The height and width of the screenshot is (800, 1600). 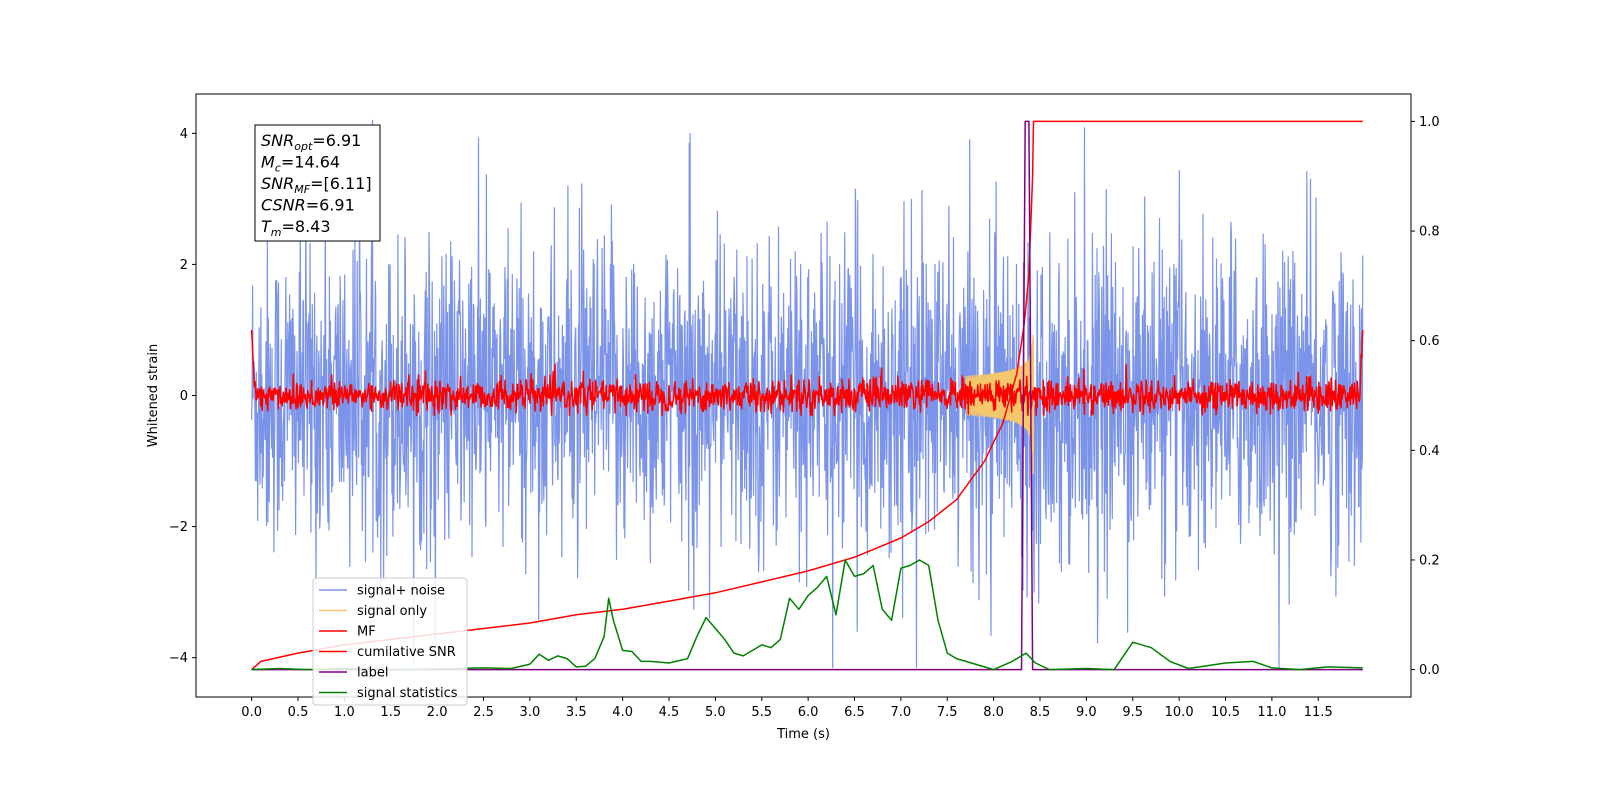 I want to click on y-right-tick-label: 1.0, so click(x=1429, y=122).